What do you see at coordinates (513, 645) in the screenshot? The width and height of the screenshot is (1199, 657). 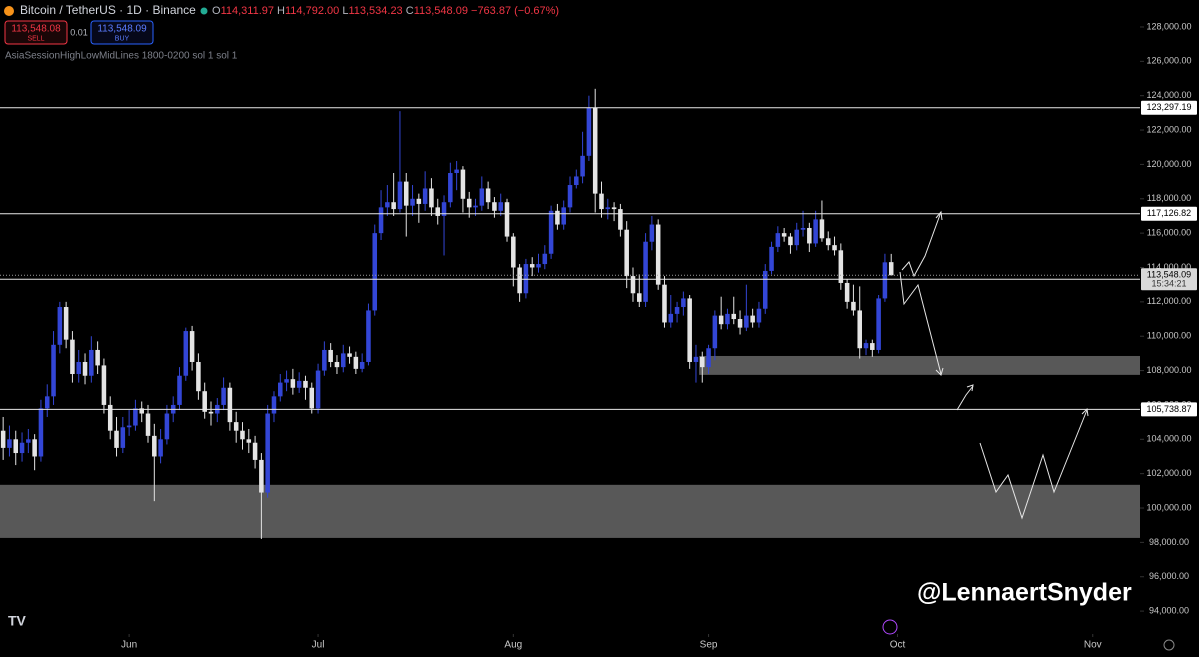 I see `x-tick-label: Aug` at bounding box center [513, 645].